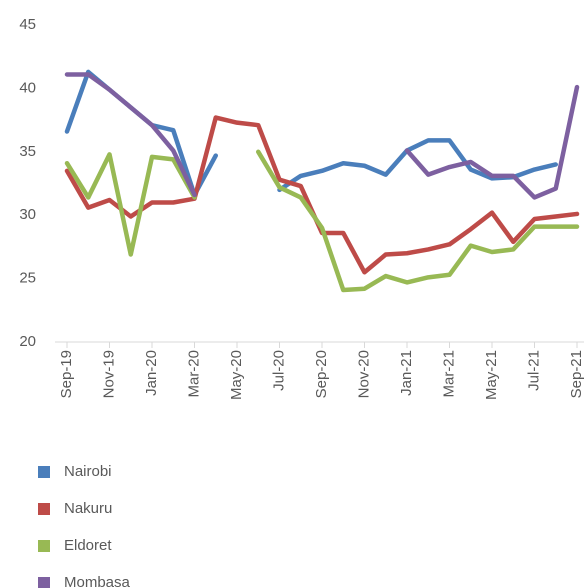 This screenshot has width=584, height=588. I want to click on x-tick-label: Mar-21, so click(448, 374).